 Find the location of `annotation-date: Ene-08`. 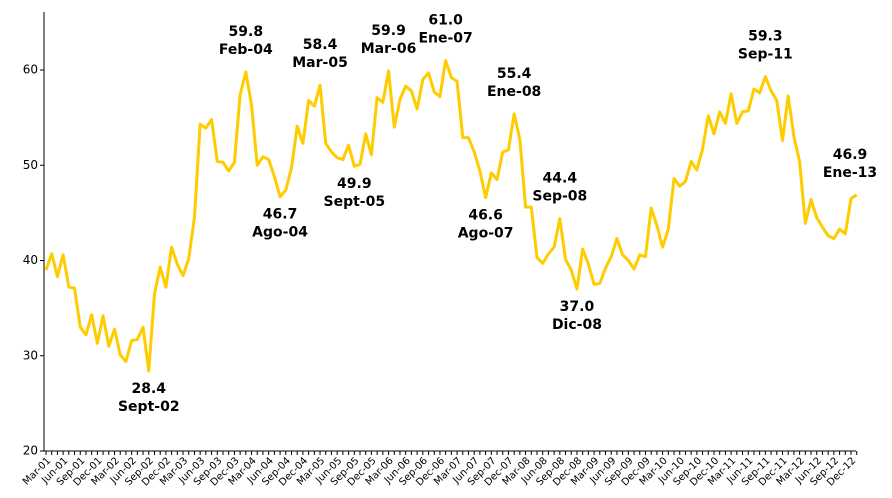

annotation-date: Ene-08 is located at coordinates (514, 92).